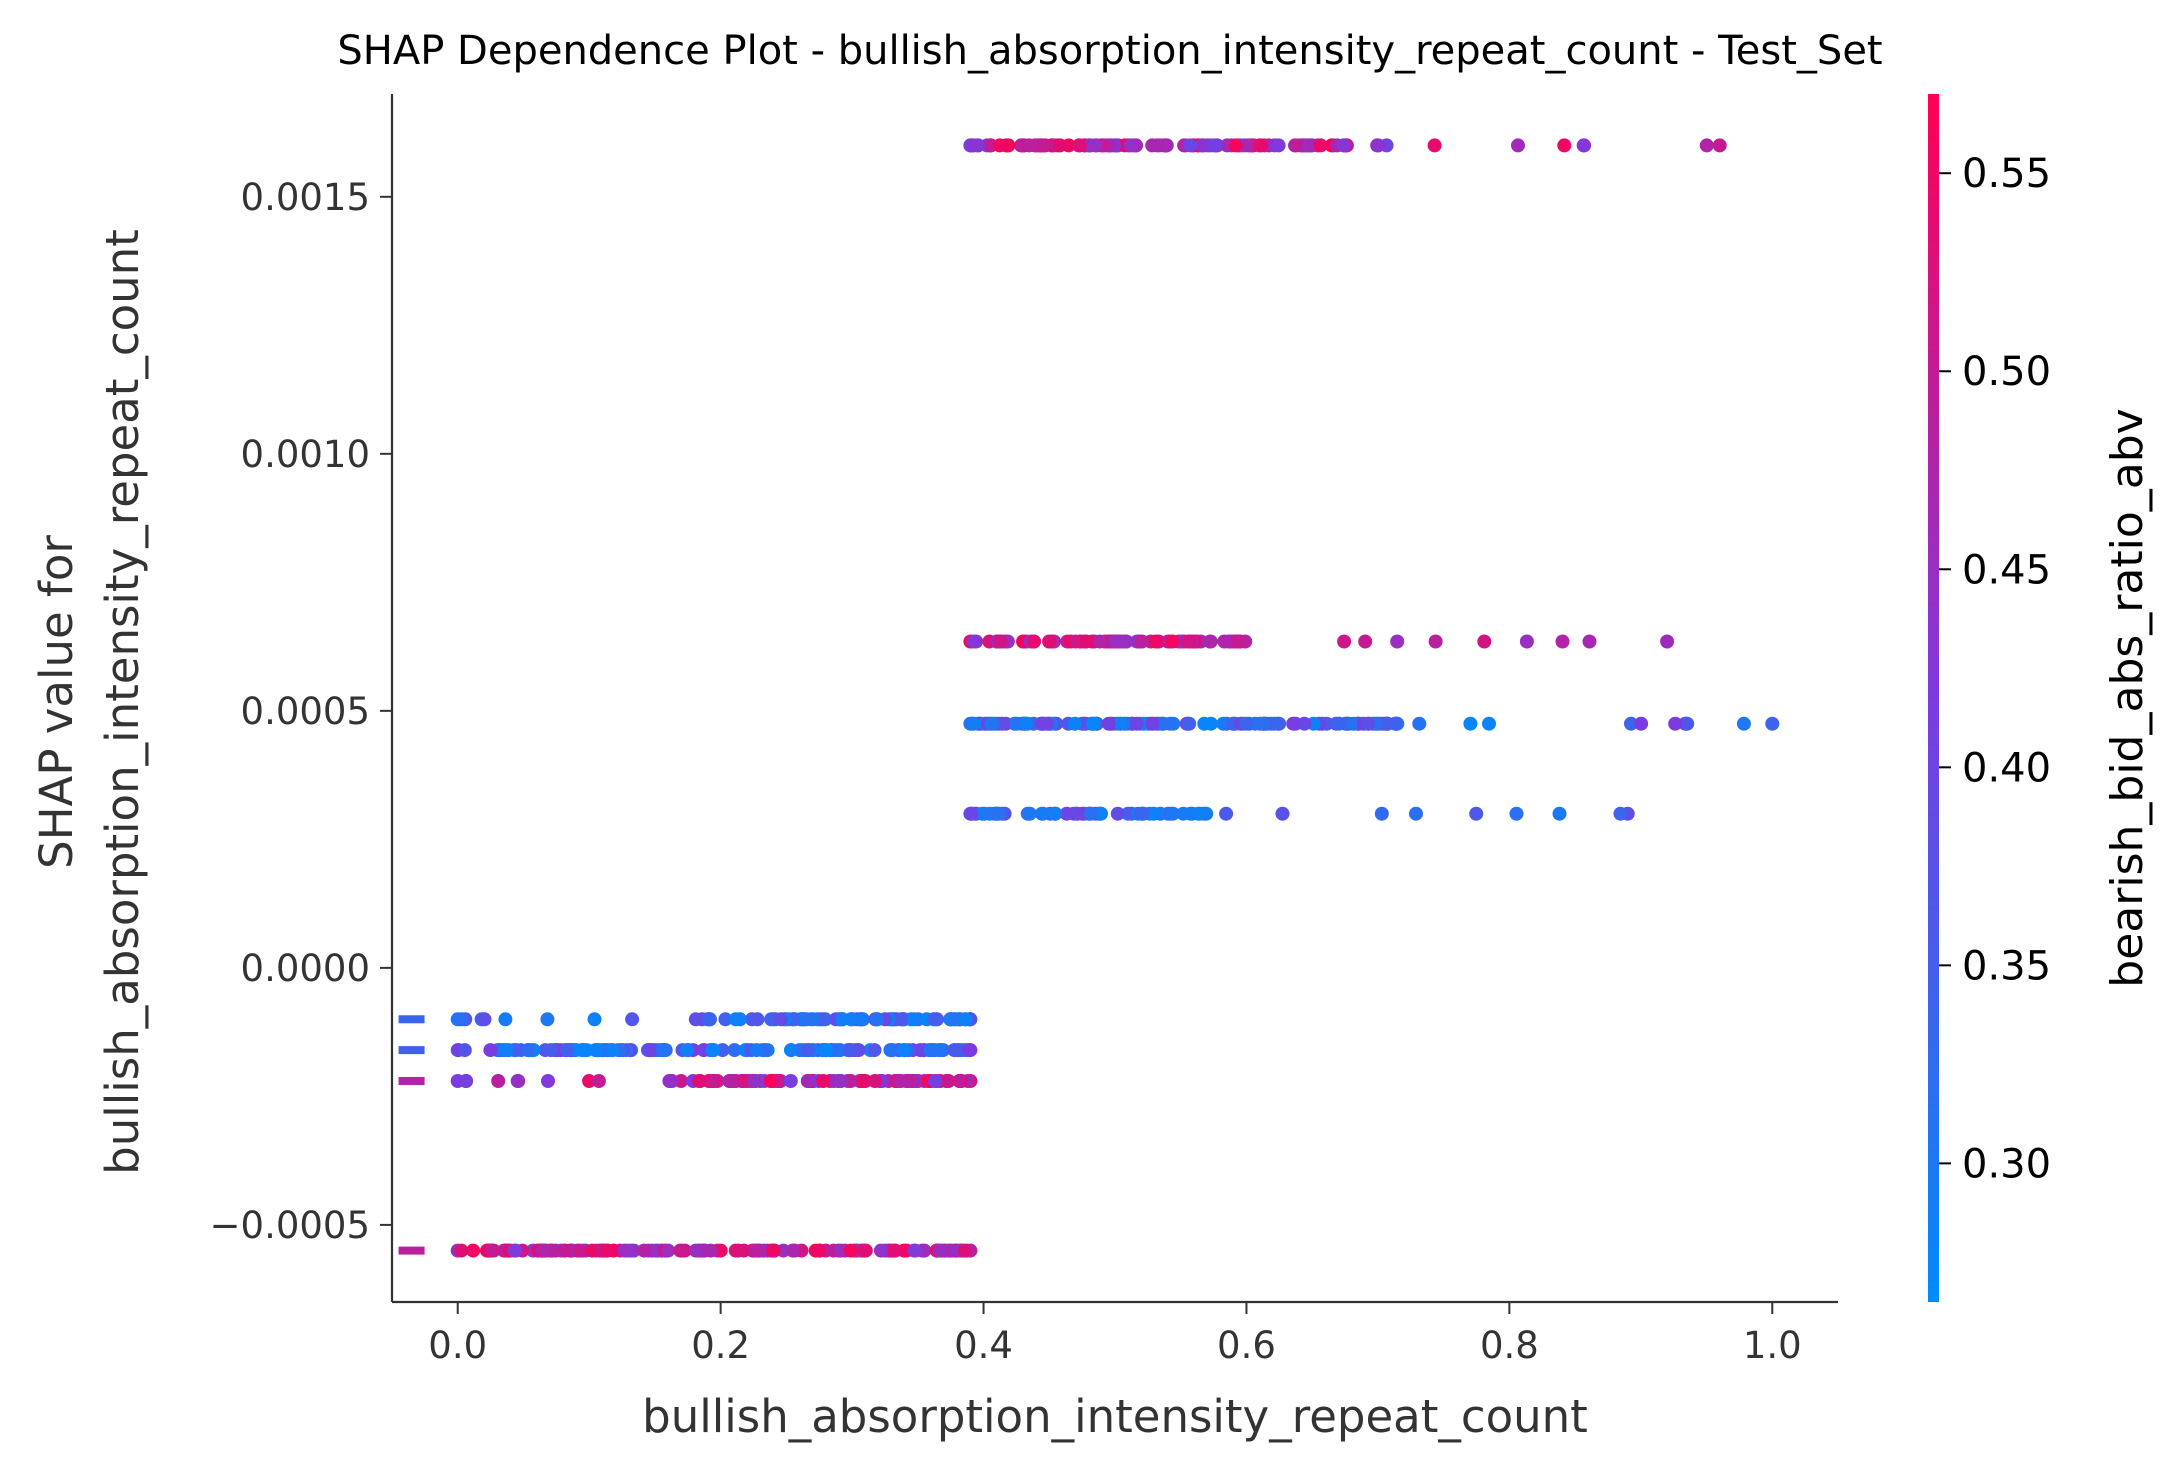 This screenshot has width=2163, height=1471. I want to click on colorbar-tick-label: 0.30, so click(2006, 1164).